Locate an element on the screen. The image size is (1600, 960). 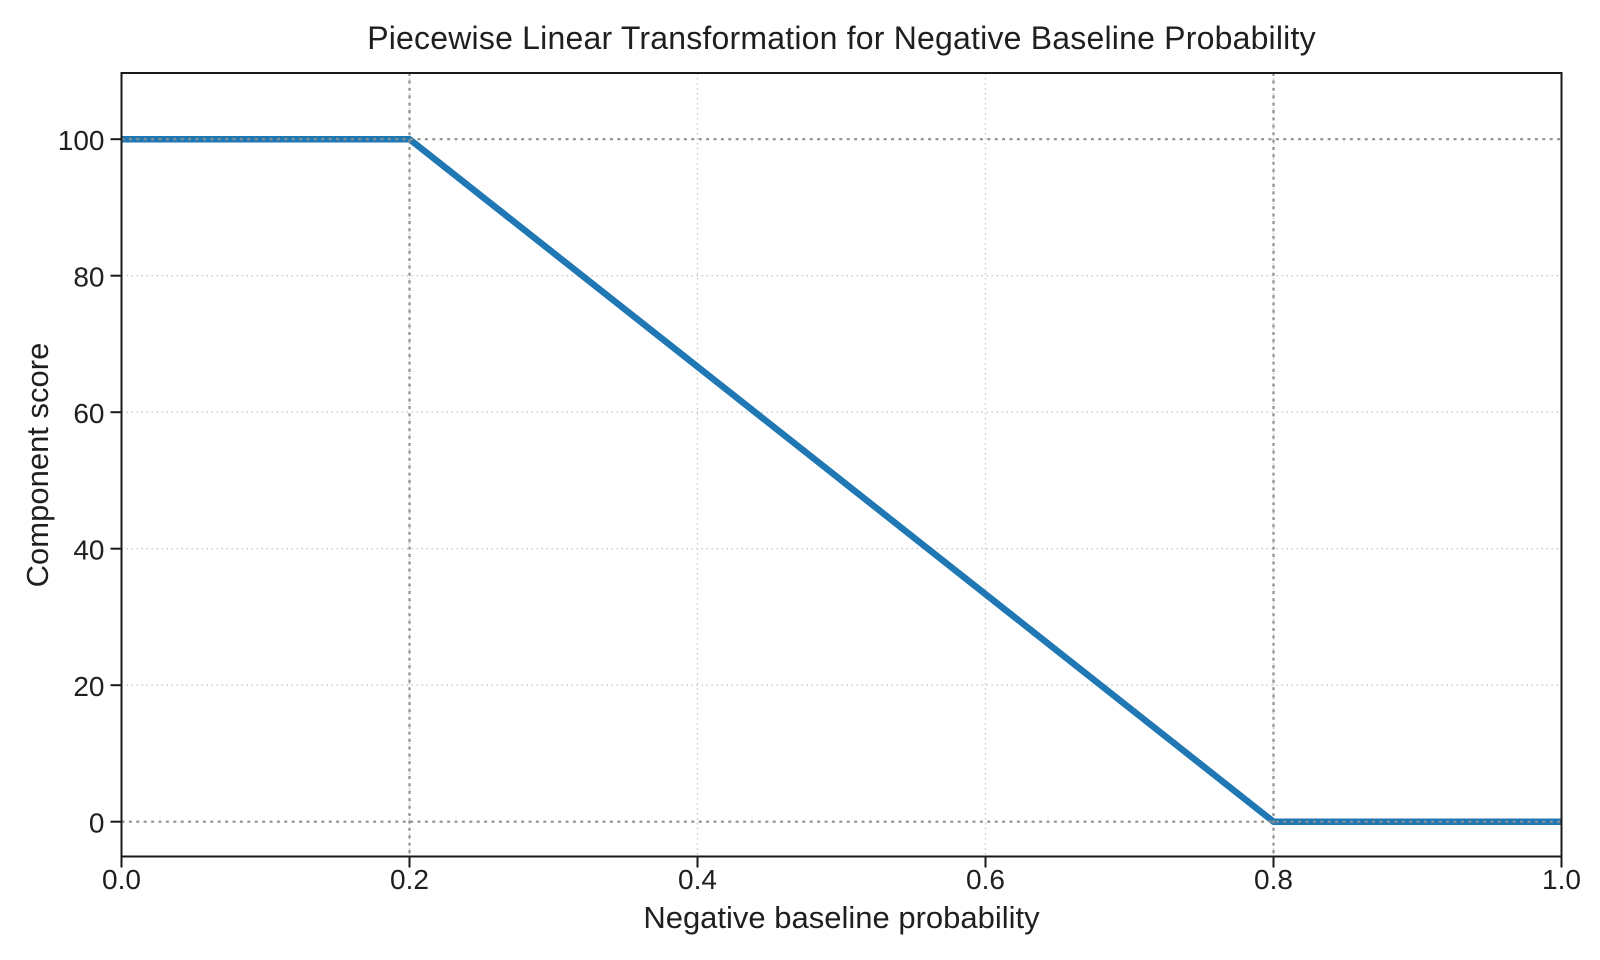
y-tick-label: 40 is located at coordinates (88, 550).